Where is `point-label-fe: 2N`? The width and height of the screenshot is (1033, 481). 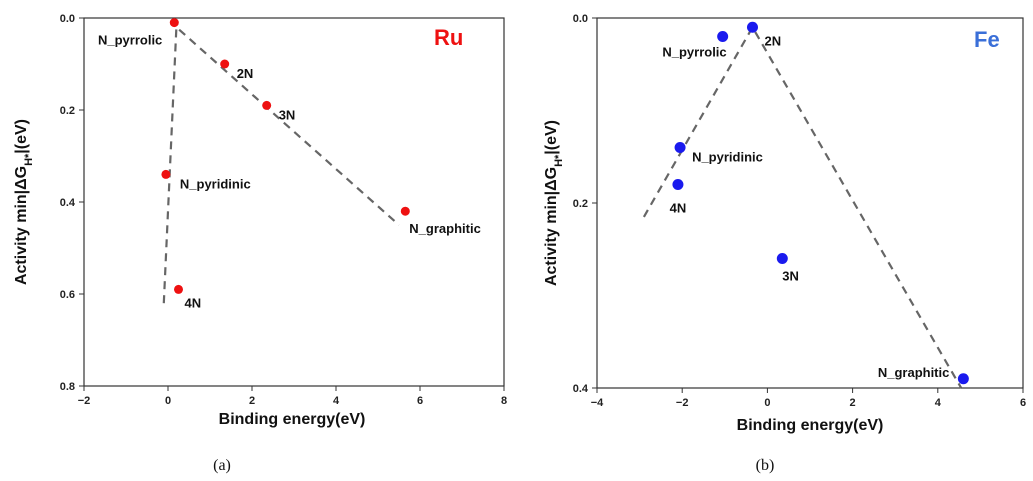 point-label-fe: 2N is located at coordinates (772, 40).